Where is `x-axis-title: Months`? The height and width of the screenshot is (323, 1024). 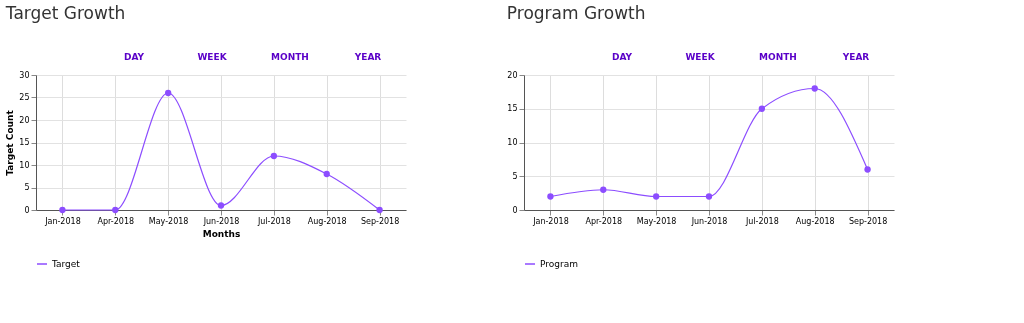 x-axis-title: Months is located at coordinates (221, 233).